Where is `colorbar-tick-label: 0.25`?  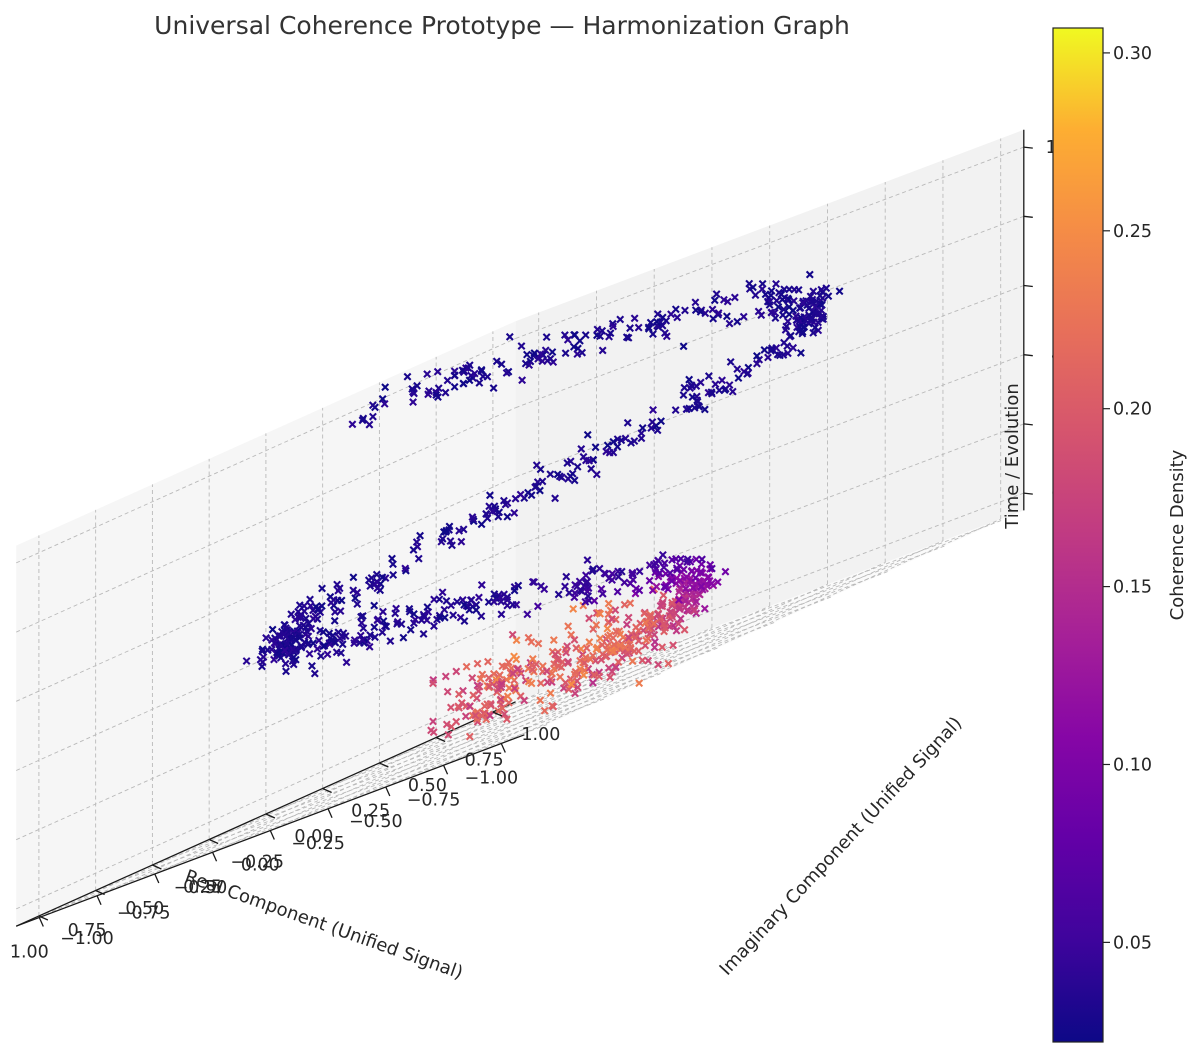
colorbar-tick-label: 0.25 is located at coordinates (1132, 232).